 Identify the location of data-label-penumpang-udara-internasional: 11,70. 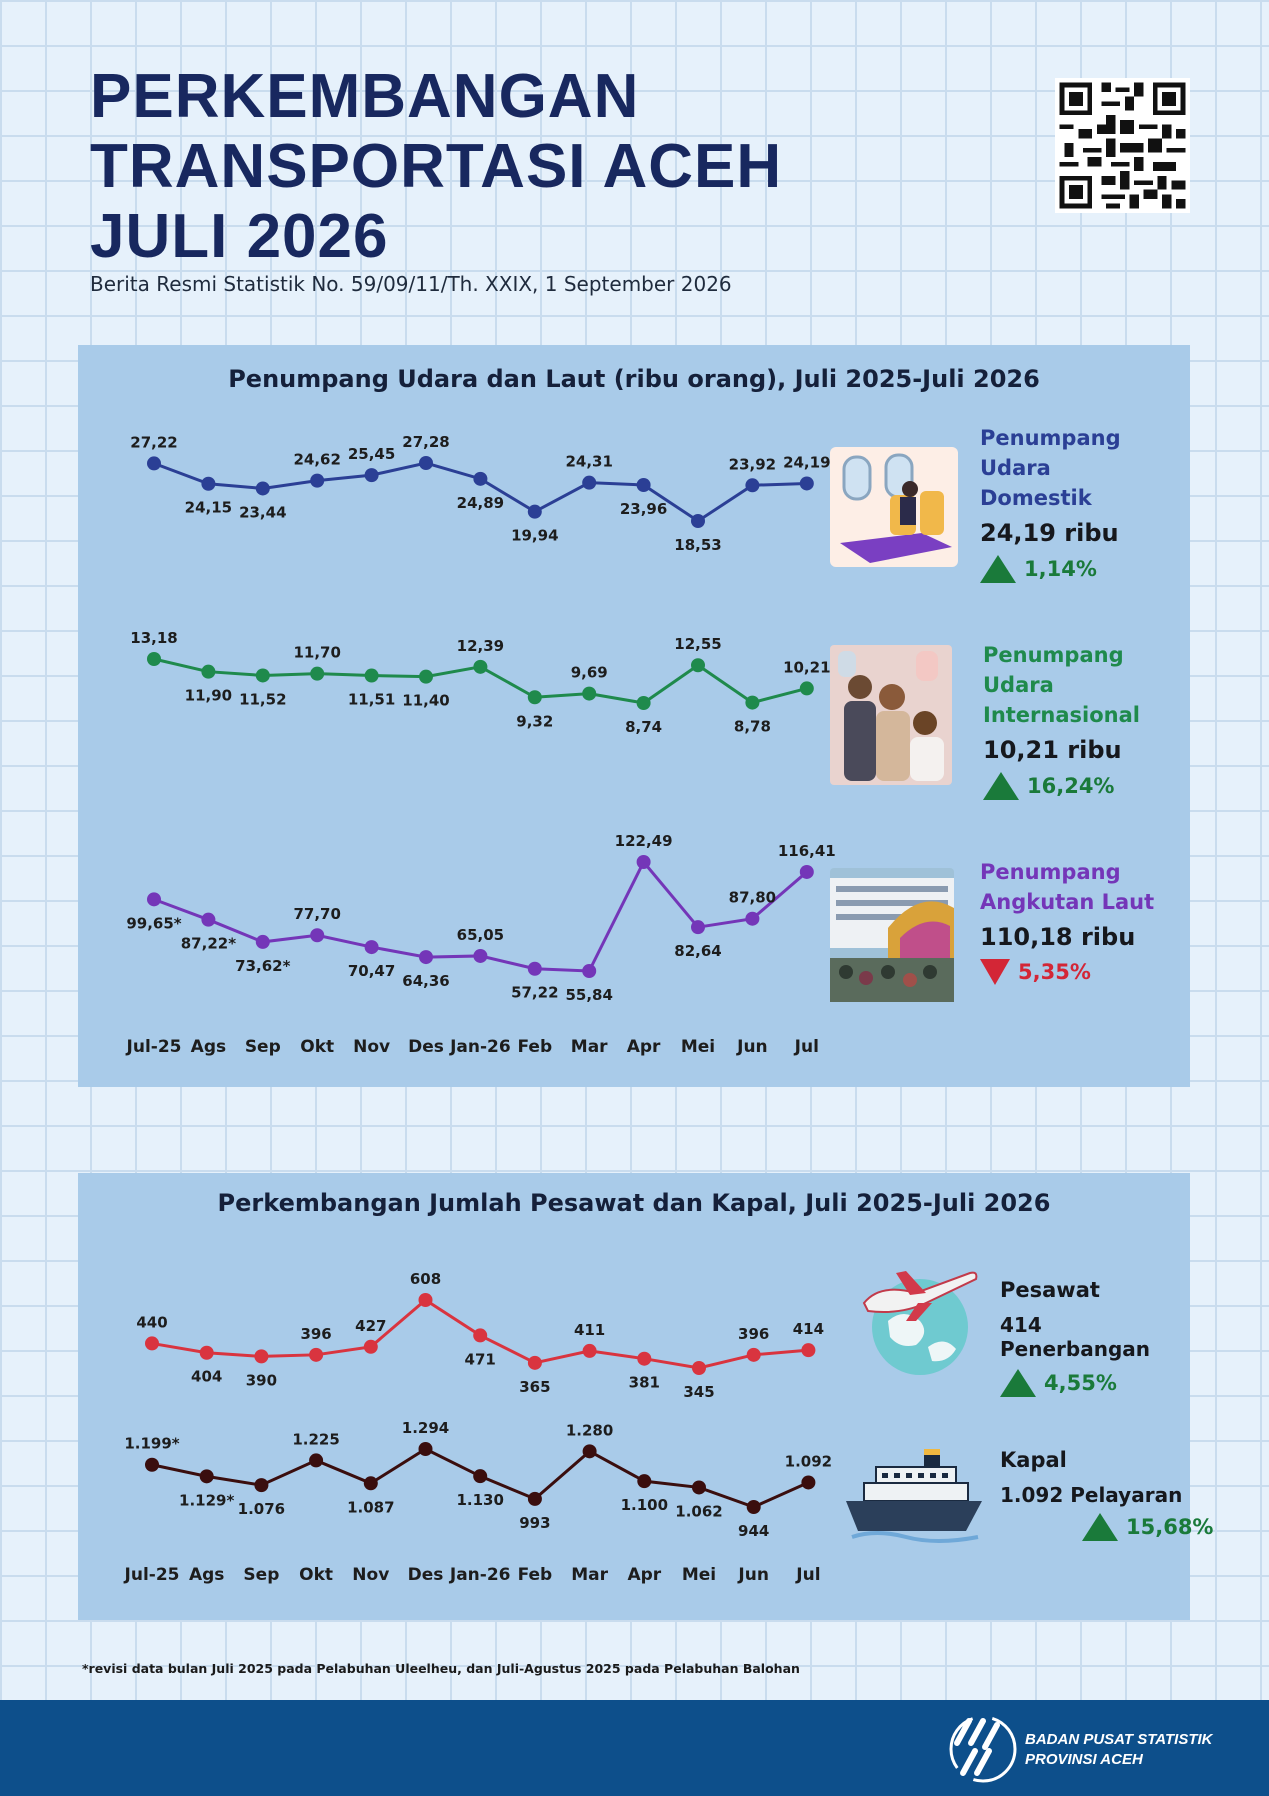
(316, 653).